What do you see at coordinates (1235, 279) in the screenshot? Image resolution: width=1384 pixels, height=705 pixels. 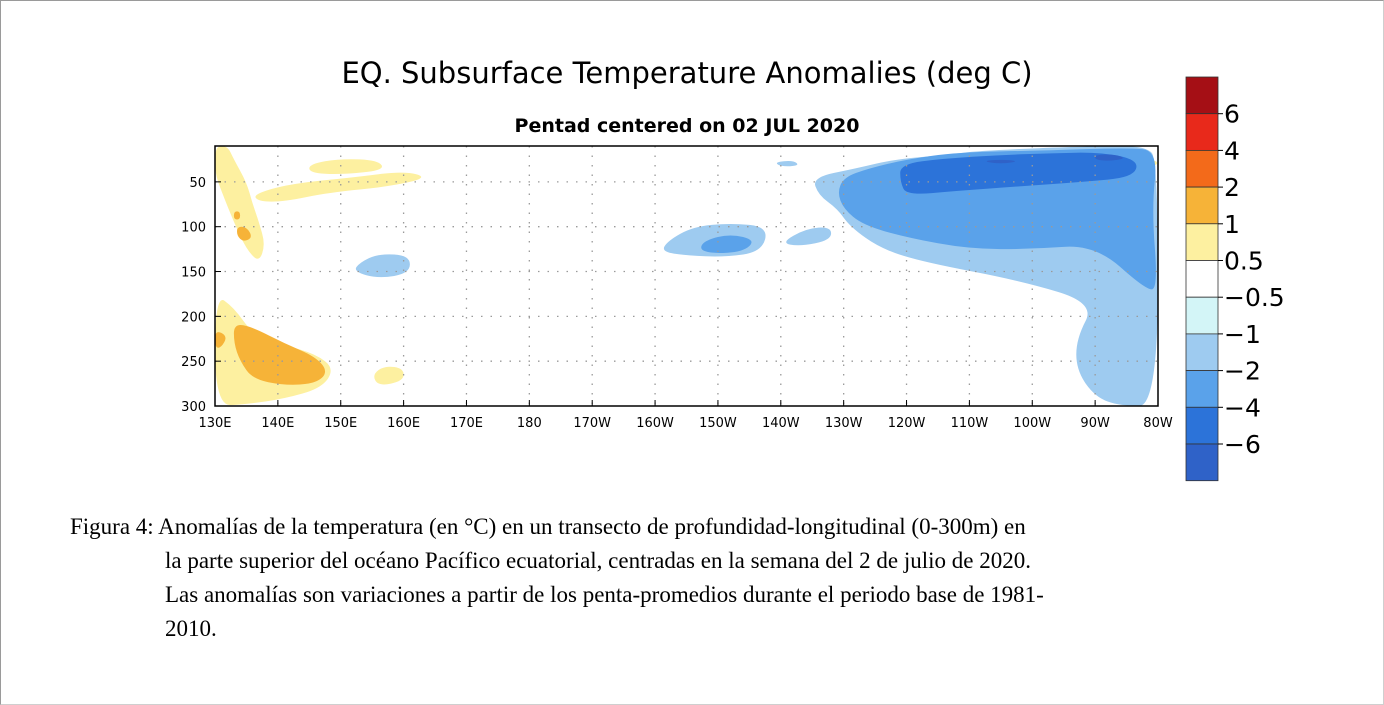 I see `colorbar: 6 4 2 1 0.5 −0.5 −1 −2 −4 −6` at bounding box center [1235, 279].